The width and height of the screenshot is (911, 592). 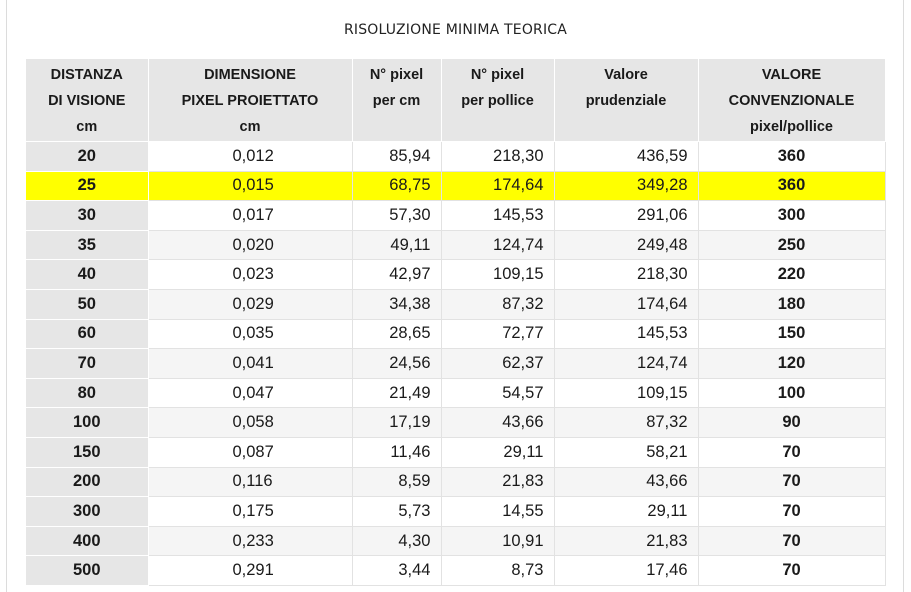 What do you see at coordinates (498, 393) in the screenshot?
I see `cell-pixels-per-inch: 54,57` at bounding box center [498, 393].